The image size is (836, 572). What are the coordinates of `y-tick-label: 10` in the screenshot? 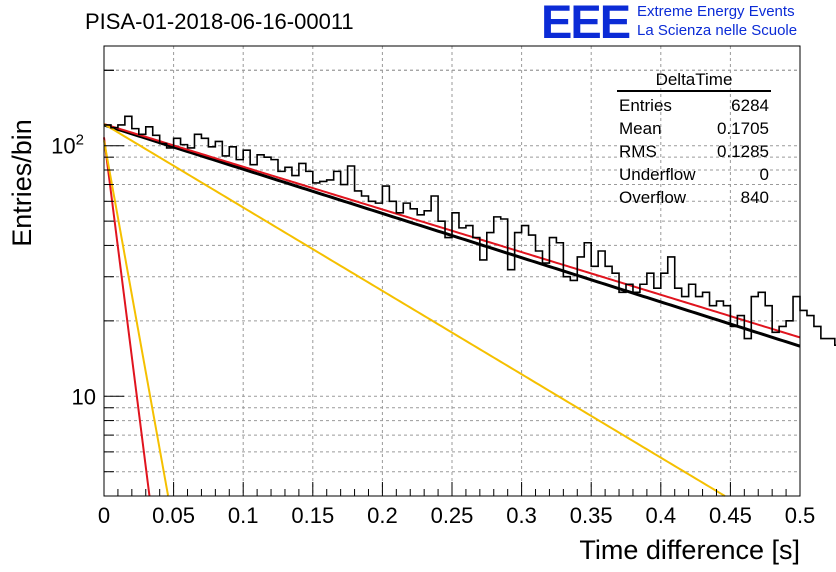 It's located at (84, 396).